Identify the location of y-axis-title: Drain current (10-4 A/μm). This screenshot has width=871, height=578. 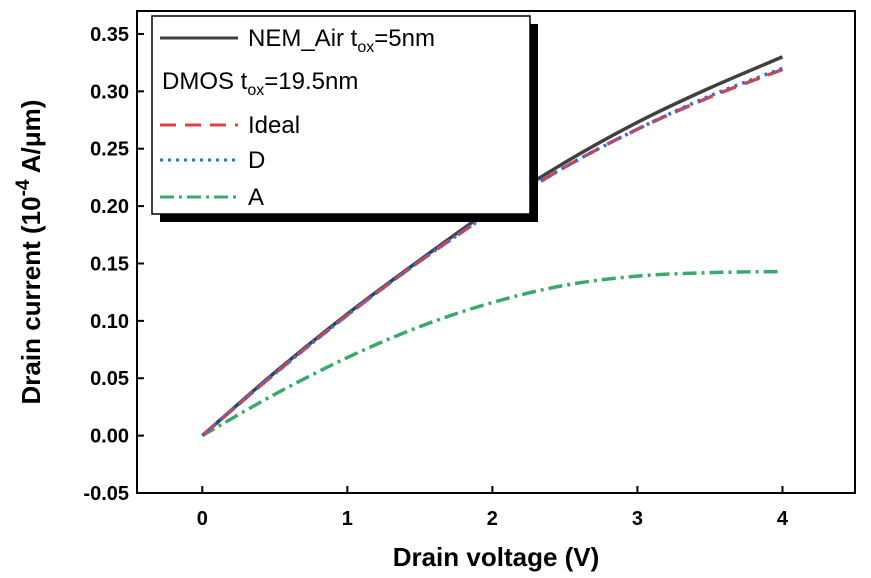
(29, 252).